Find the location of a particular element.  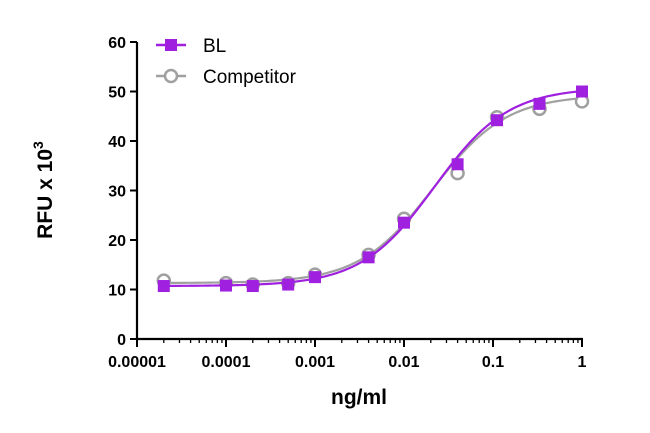

y-tick-label: 30 is located at coordinates (117, 192).